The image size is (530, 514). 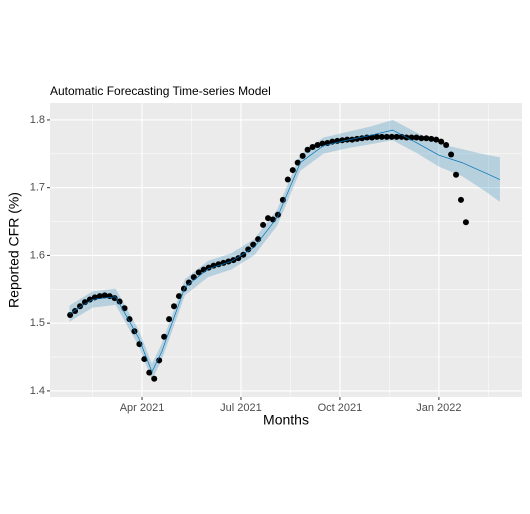 What do you see at coordinates (37, 255) in the screenshot?
I see `y-tick-label: 1.6` at bounding box center [37, 255].